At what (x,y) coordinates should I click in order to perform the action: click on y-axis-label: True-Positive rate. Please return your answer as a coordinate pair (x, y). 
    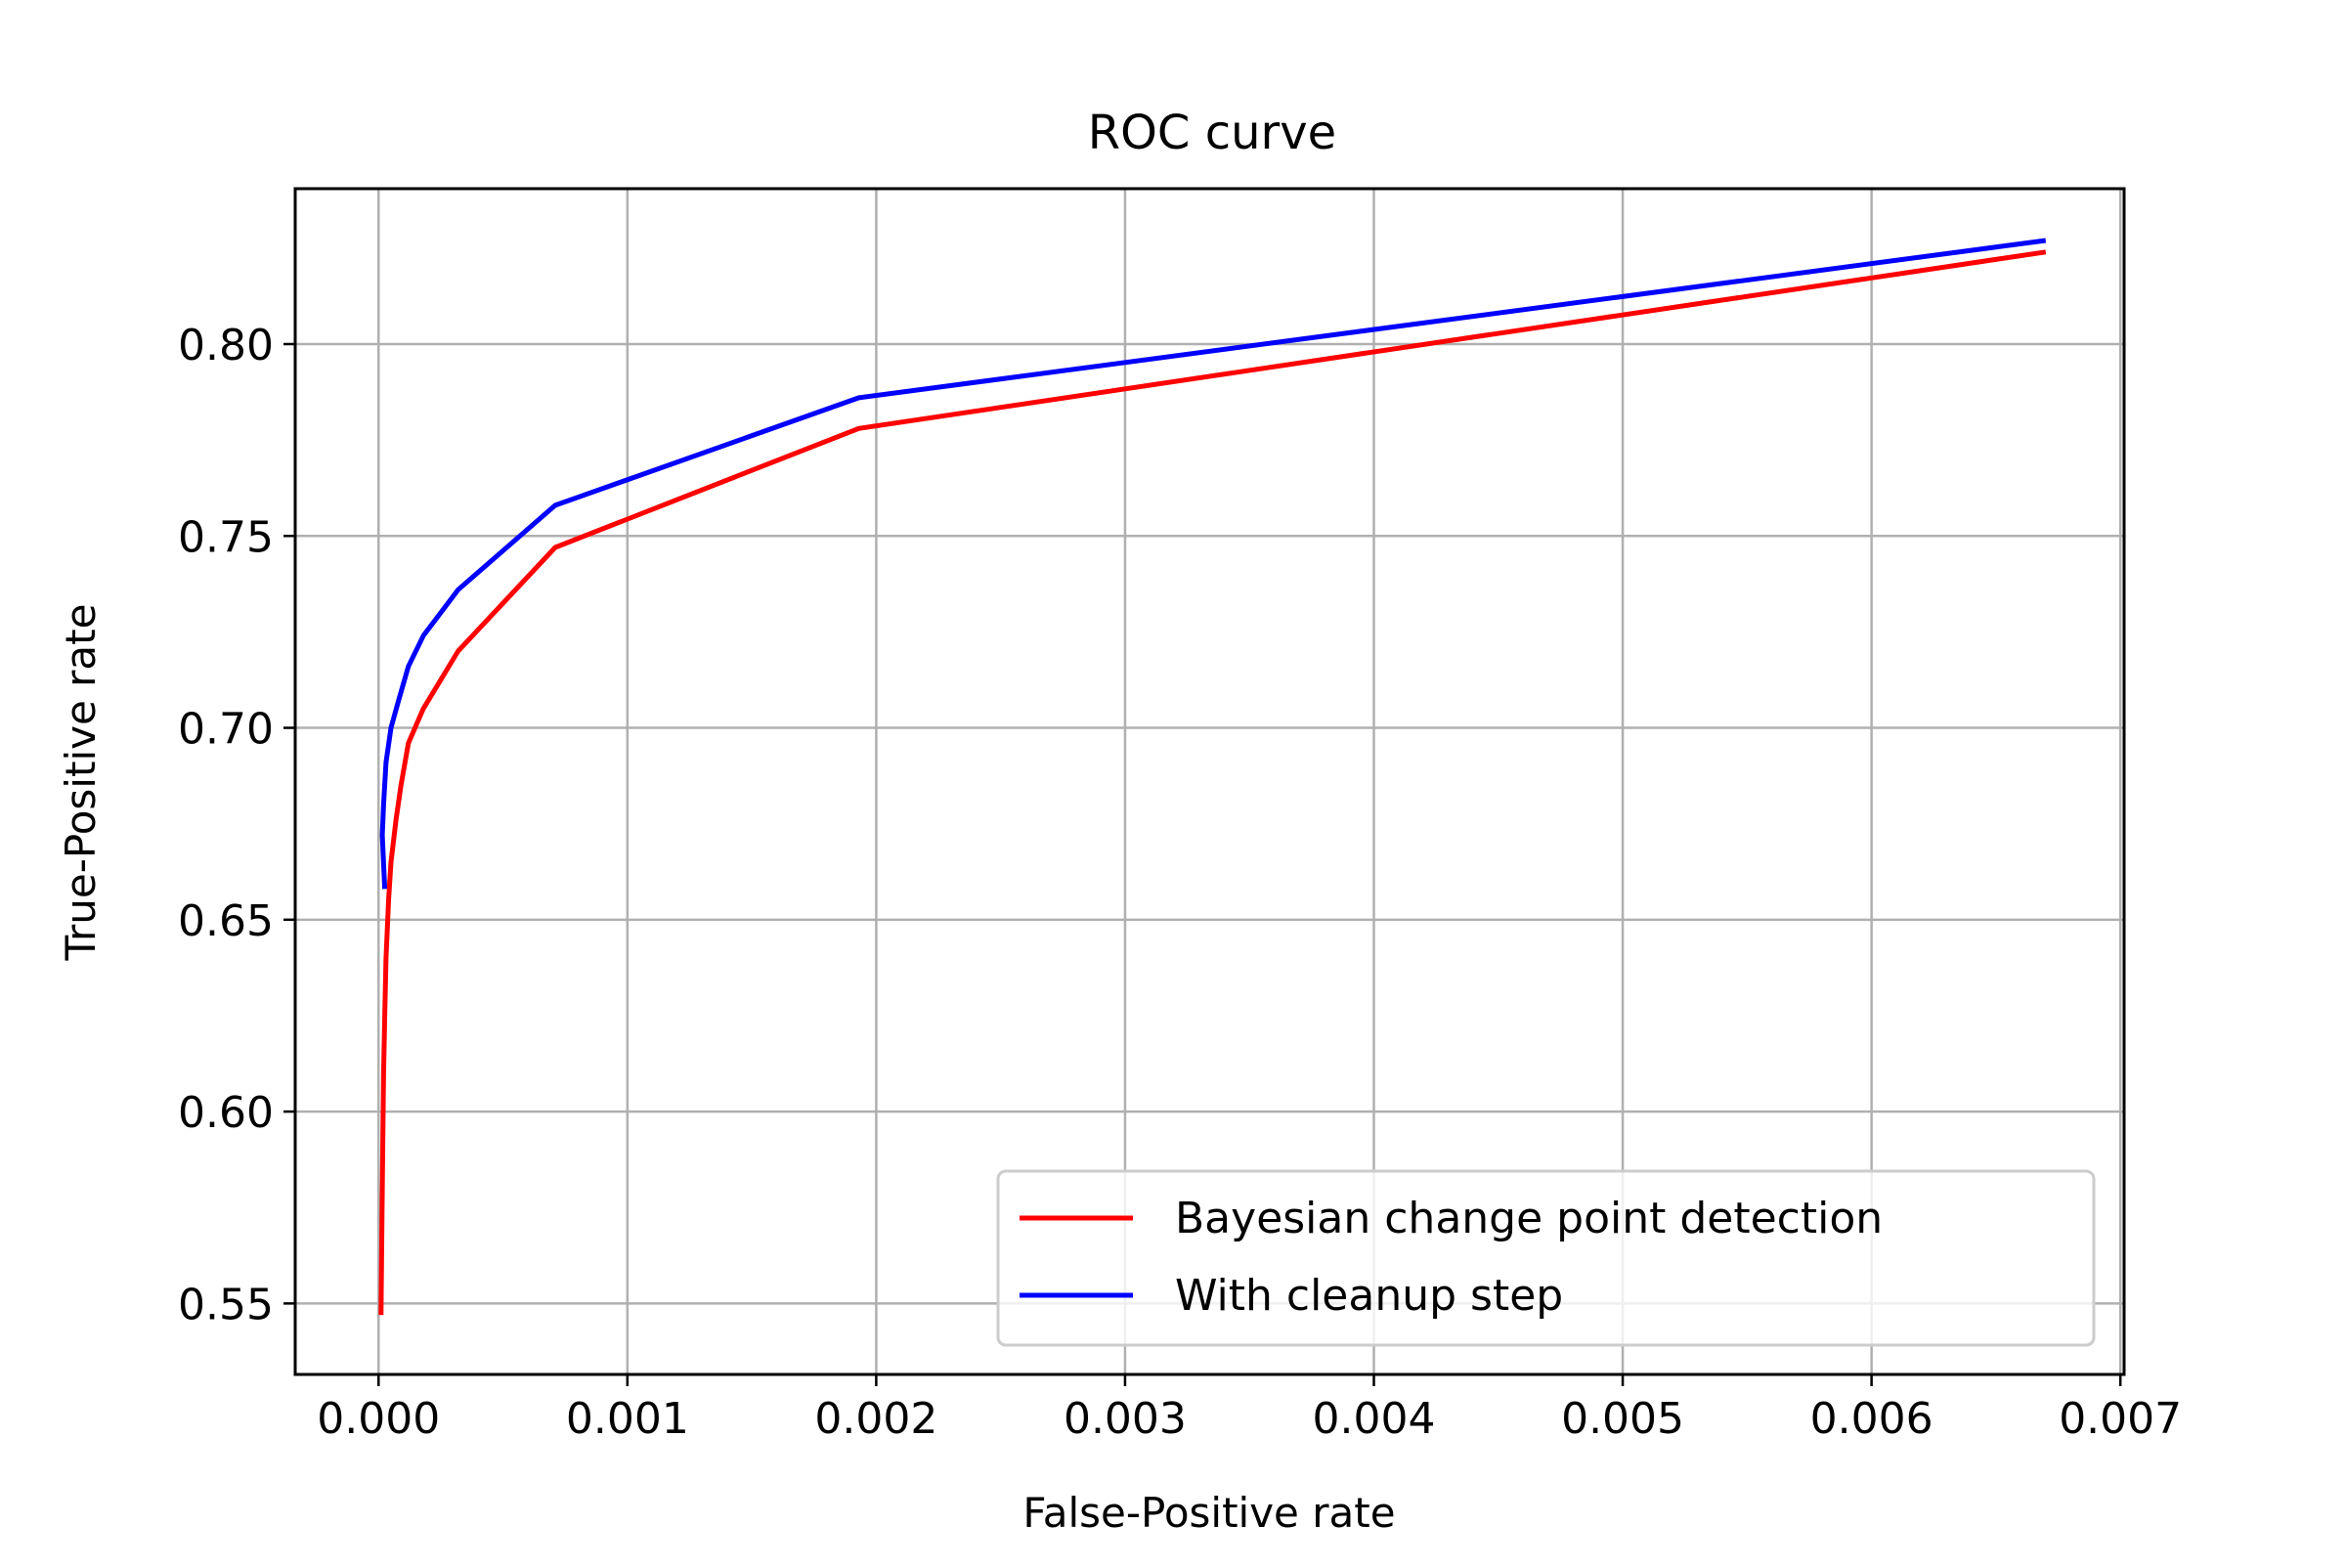
    Looking at the image, I should click on (81, 783).